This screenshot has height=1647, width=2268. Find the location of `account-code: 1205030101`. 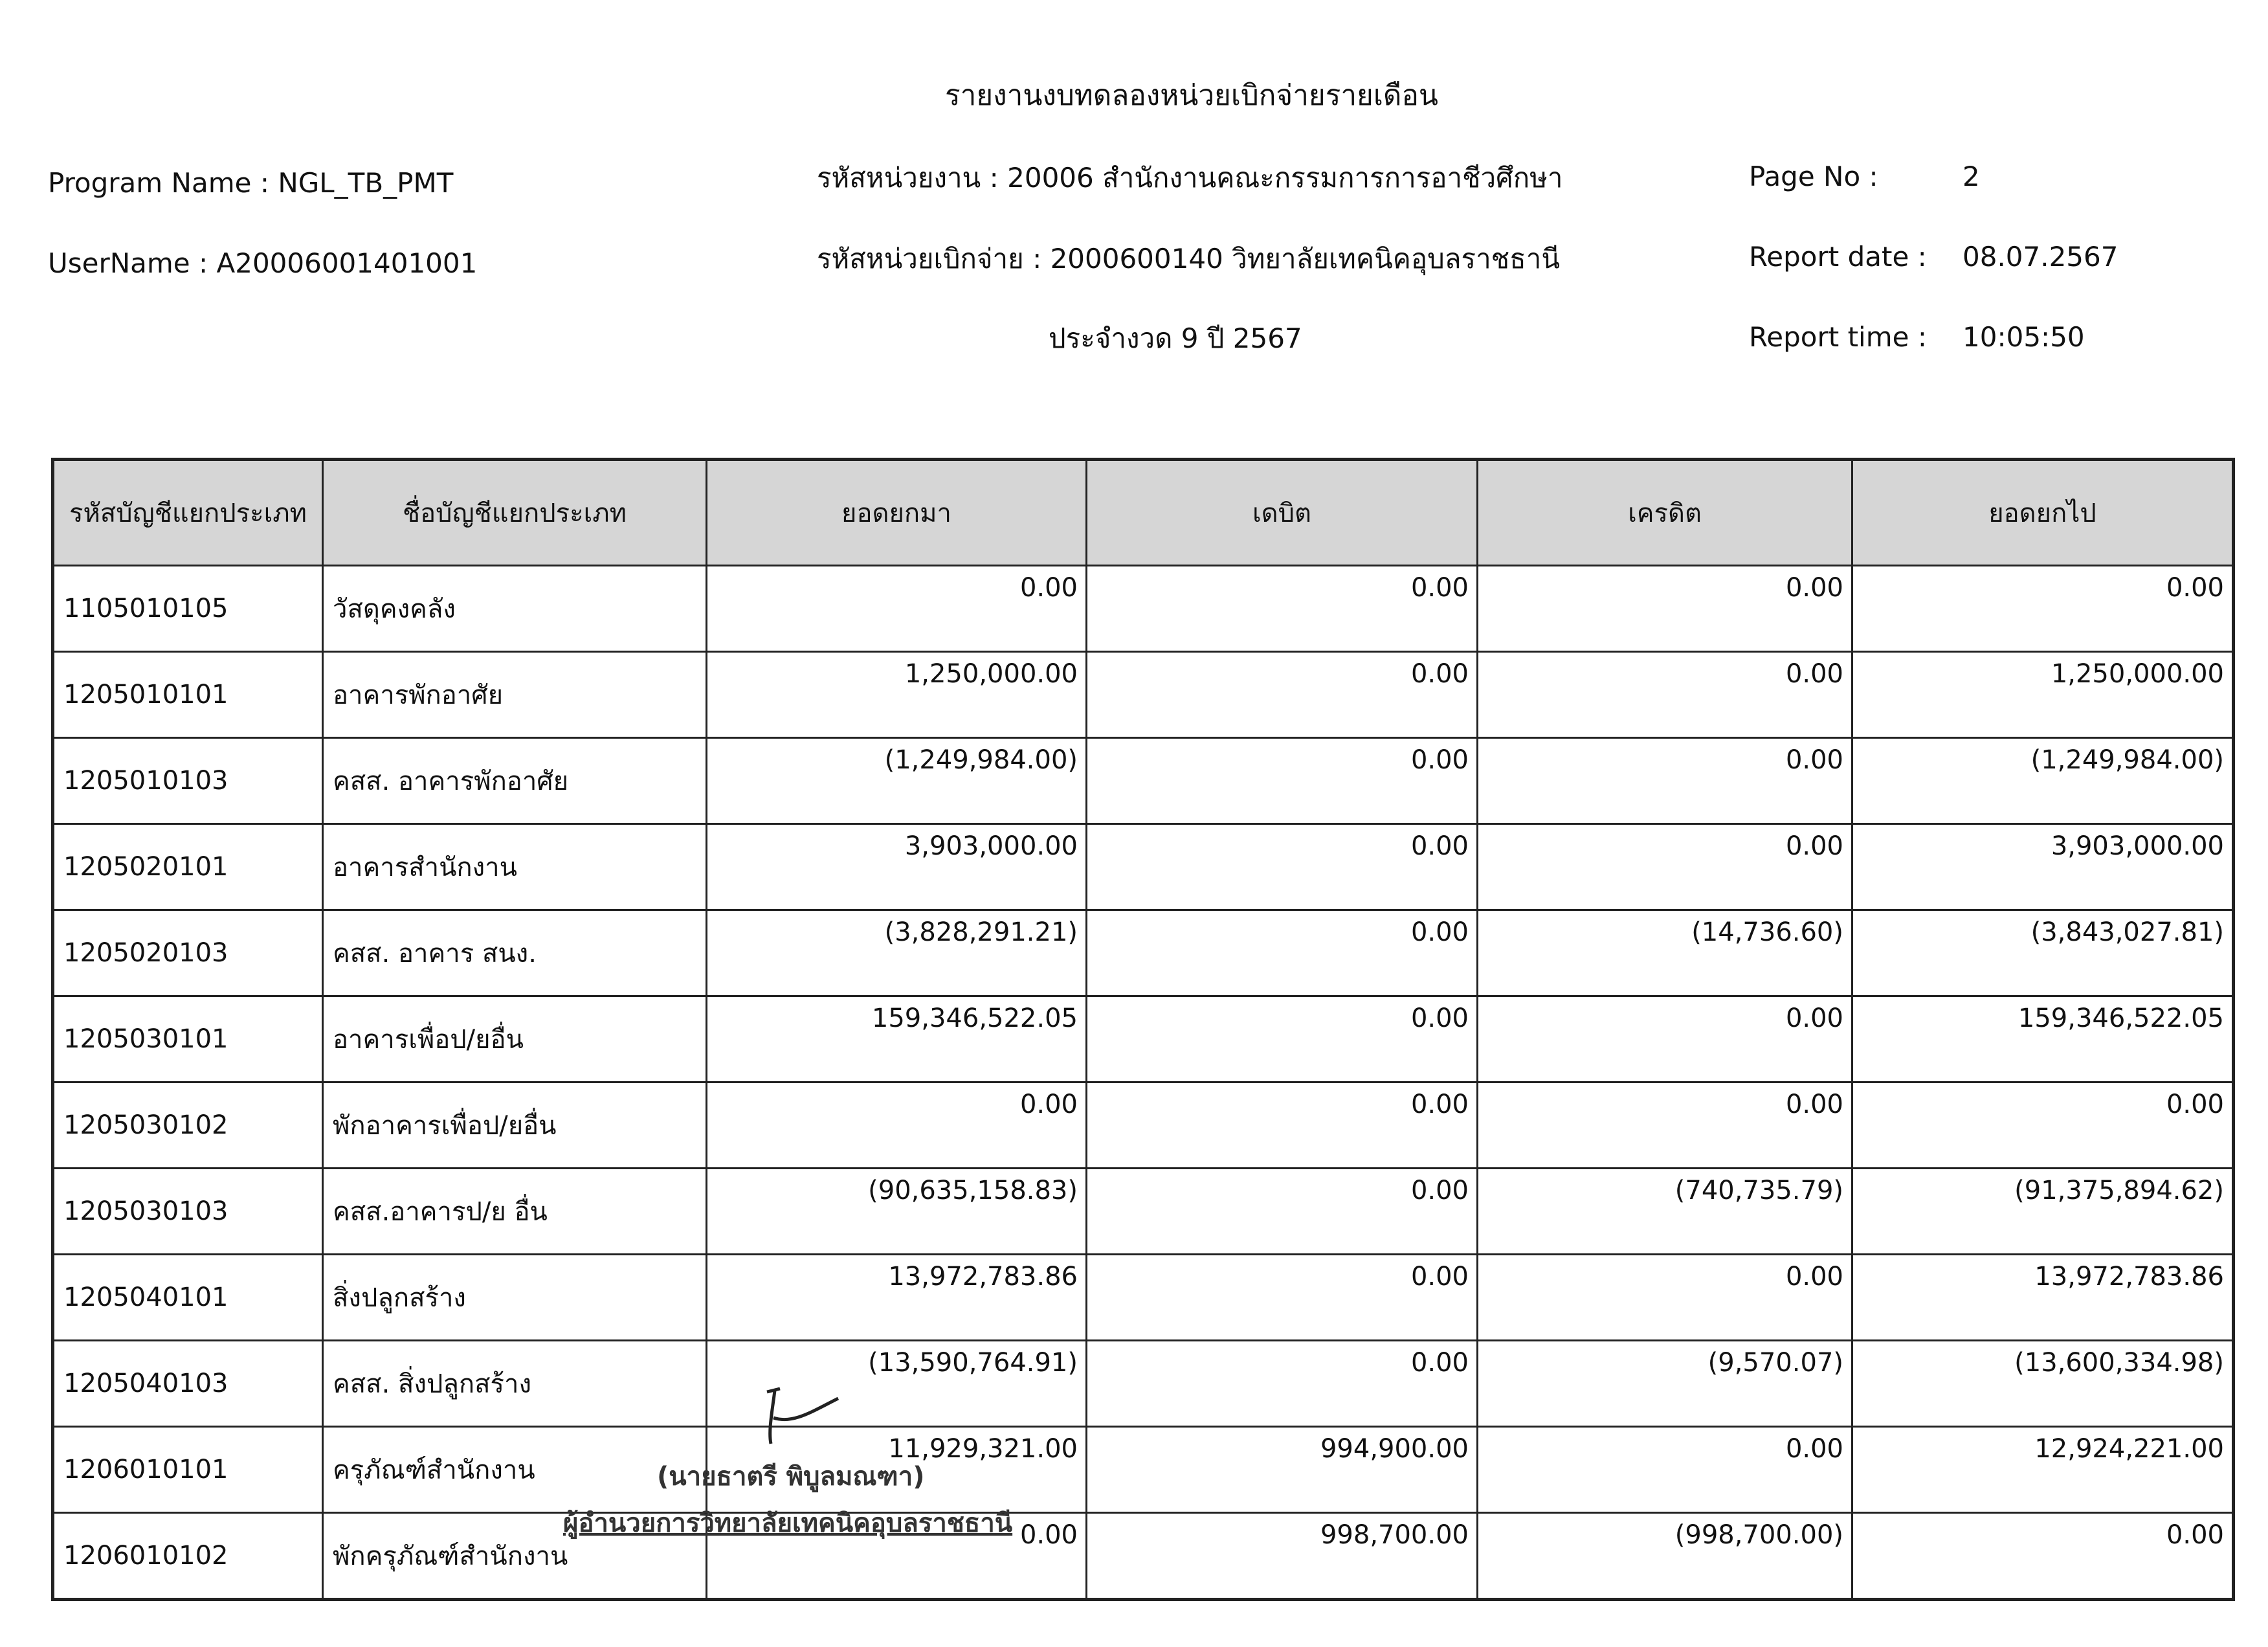

account-code: 1205030101 is located at coordinates (188, 1039).